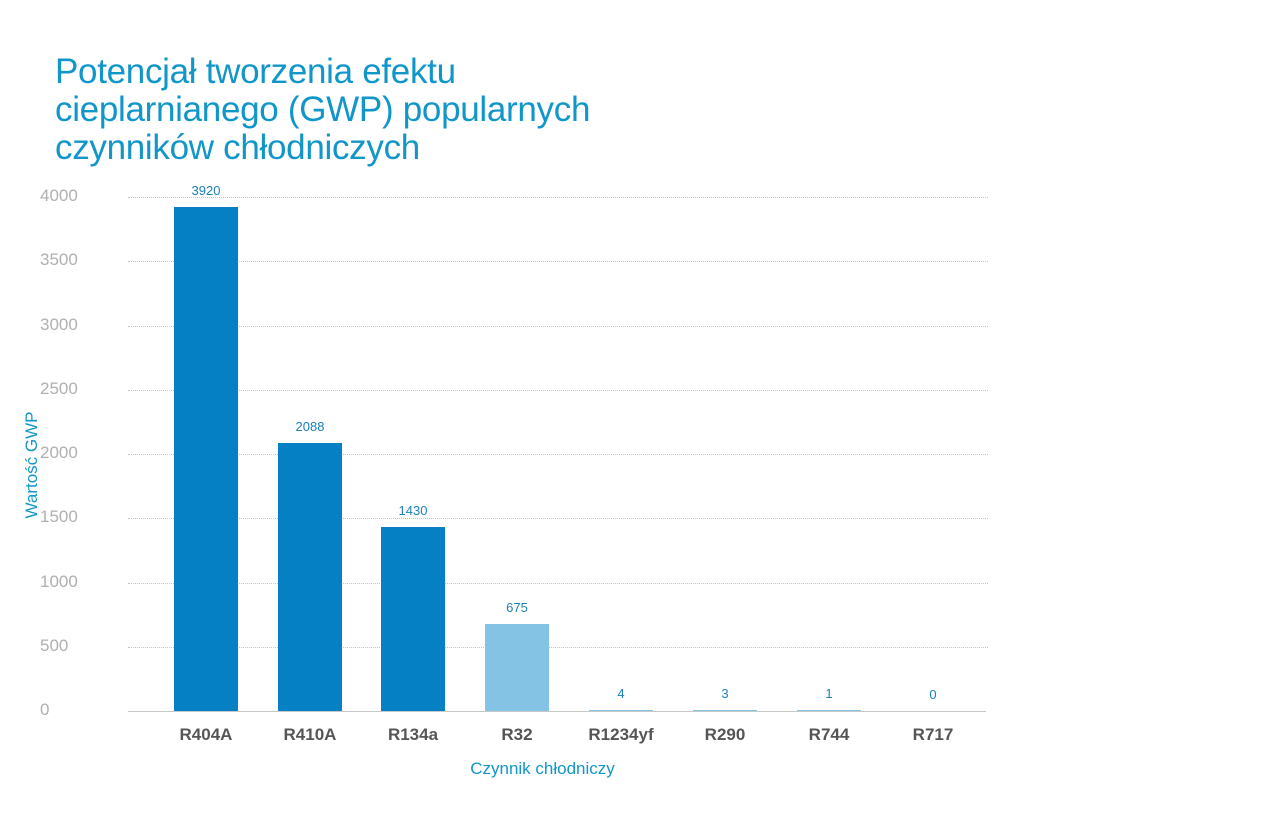  What do you see at coordinates (413, 619) in the screenshot?
I see `bar-r134a` at bounding box center [413, 619].